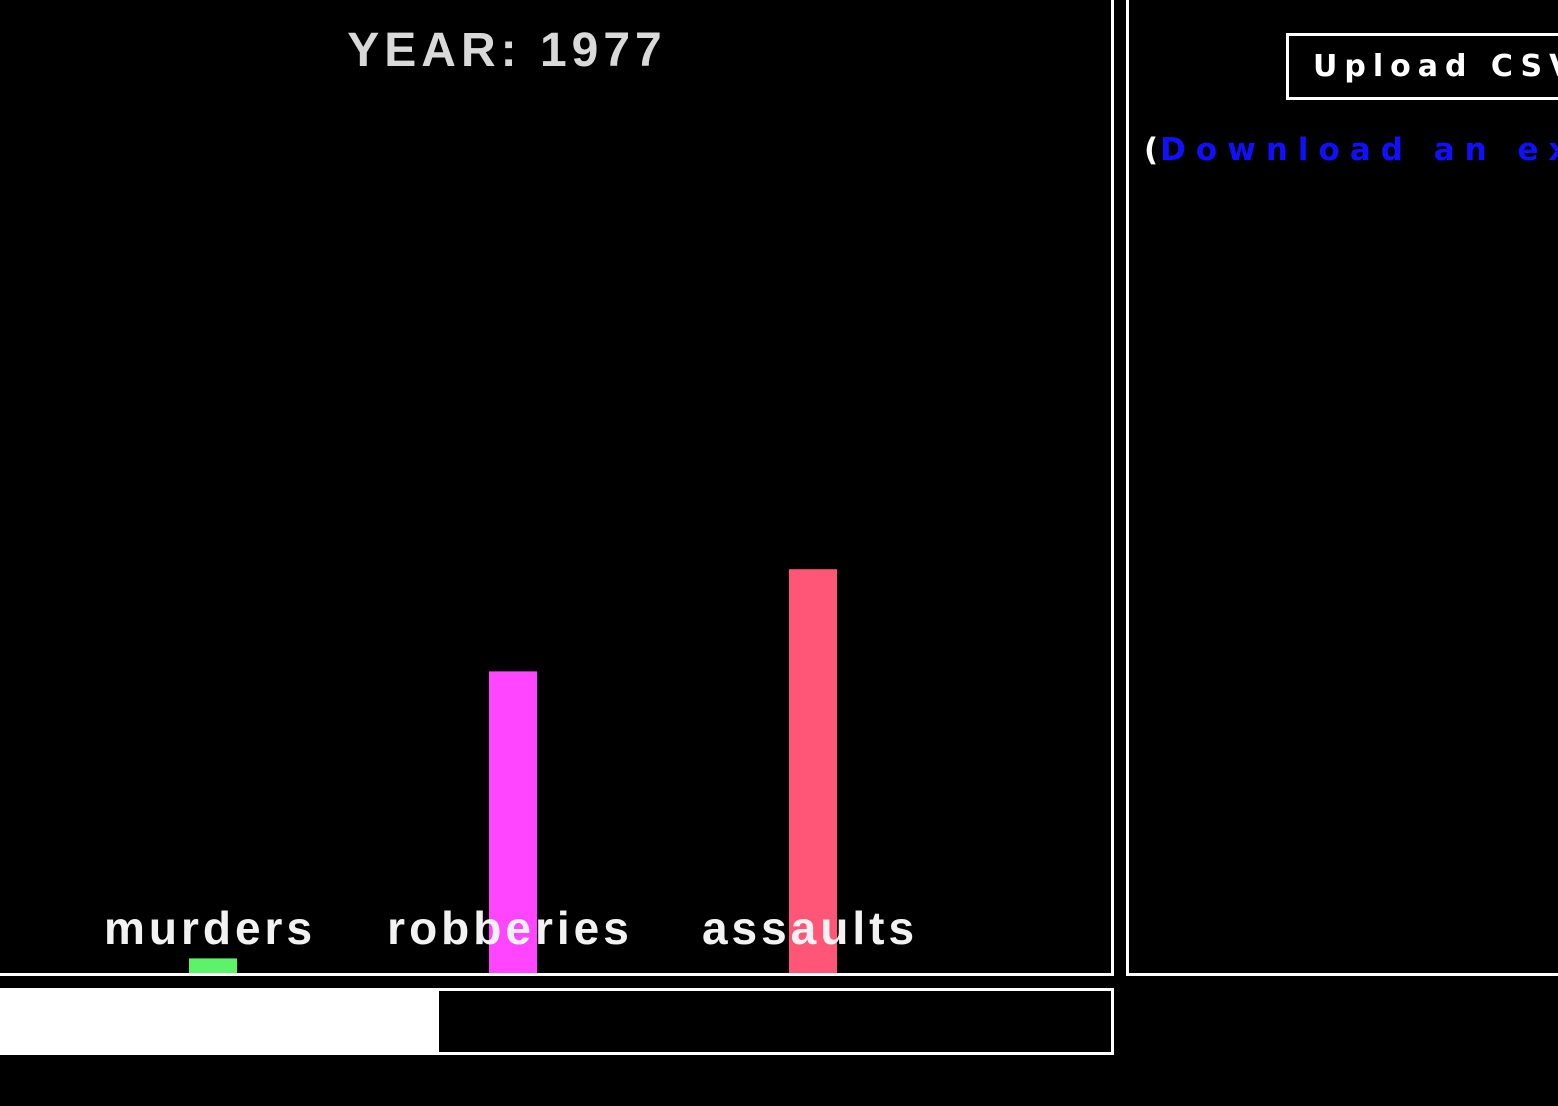 Image resolution: width=1558 pixels, height=1106 pixels. I want to click on bar-murders, so click(213, 965).